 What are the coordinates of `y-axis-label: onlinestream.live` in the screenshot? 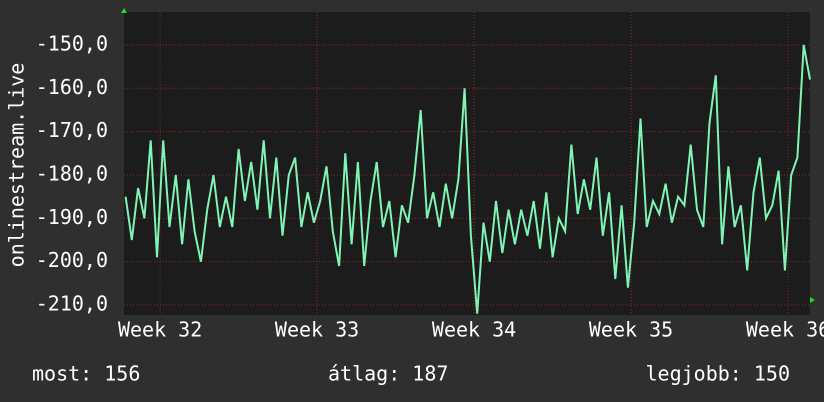 It's located at (17, 165).